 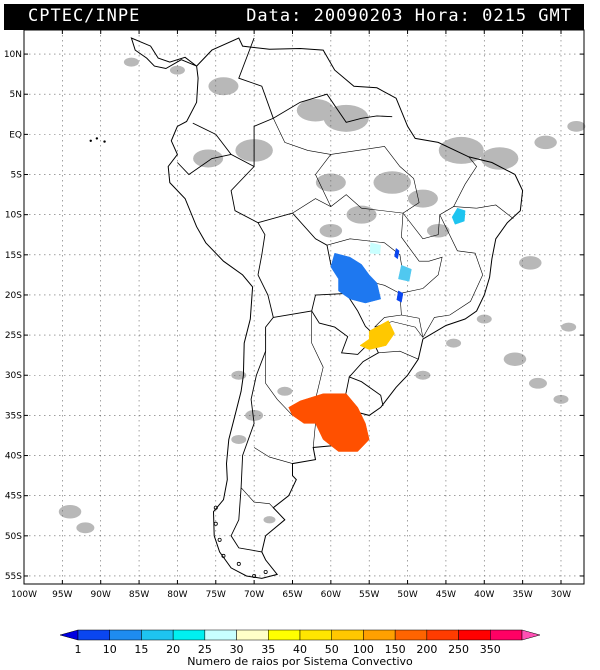 What do you see at coordinates (300, 649) in the screenshot?
I see `legend-label: 40` at bounding box center [300, 649].